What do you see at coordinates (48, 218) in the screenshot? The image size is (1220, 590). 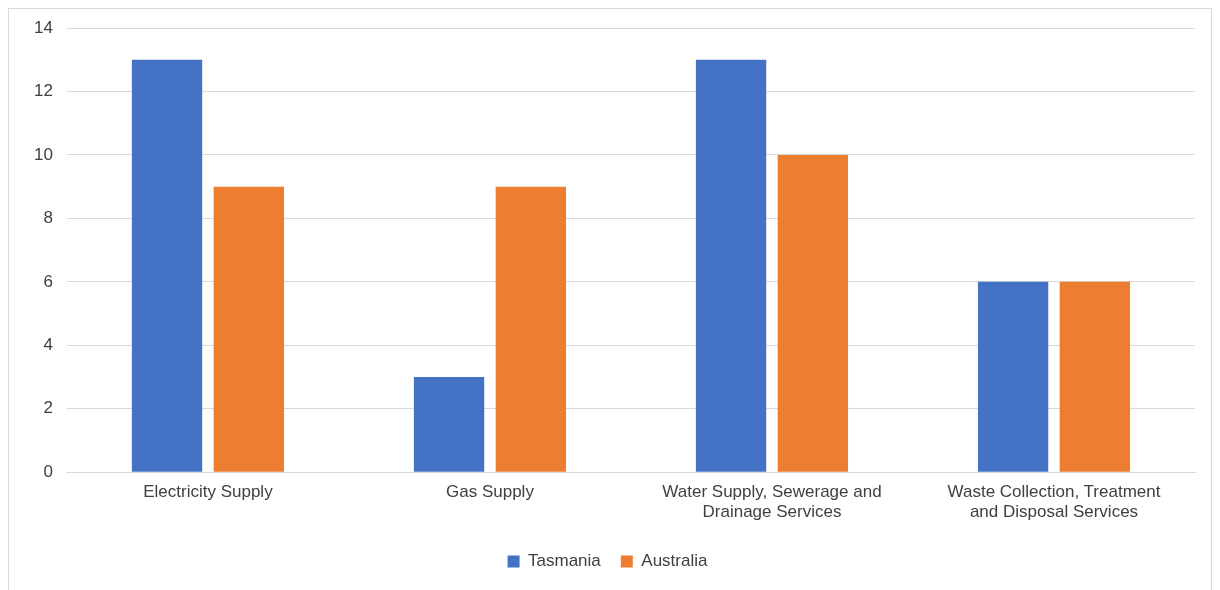 I see `y-tick-label: 8` at bounding box center [48, 218].